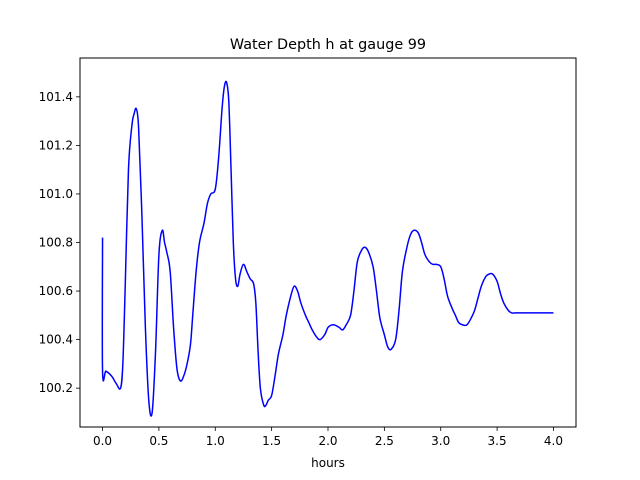 Image resolution: width=640 pixels, height=480 pixels. What do you see at coordinates (56, 291) in the screenshot?
I see `y-tick-label: 100.6` at bounding box center [56, 291].